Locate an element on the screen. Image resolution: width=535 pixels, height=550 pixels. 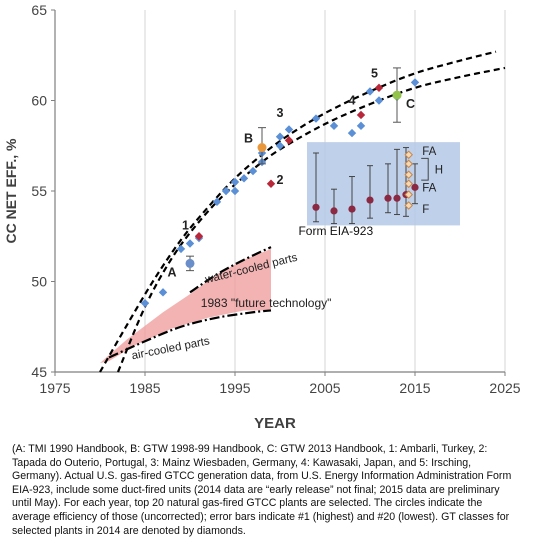
future-technology-band is located at coordinates (185, 305).